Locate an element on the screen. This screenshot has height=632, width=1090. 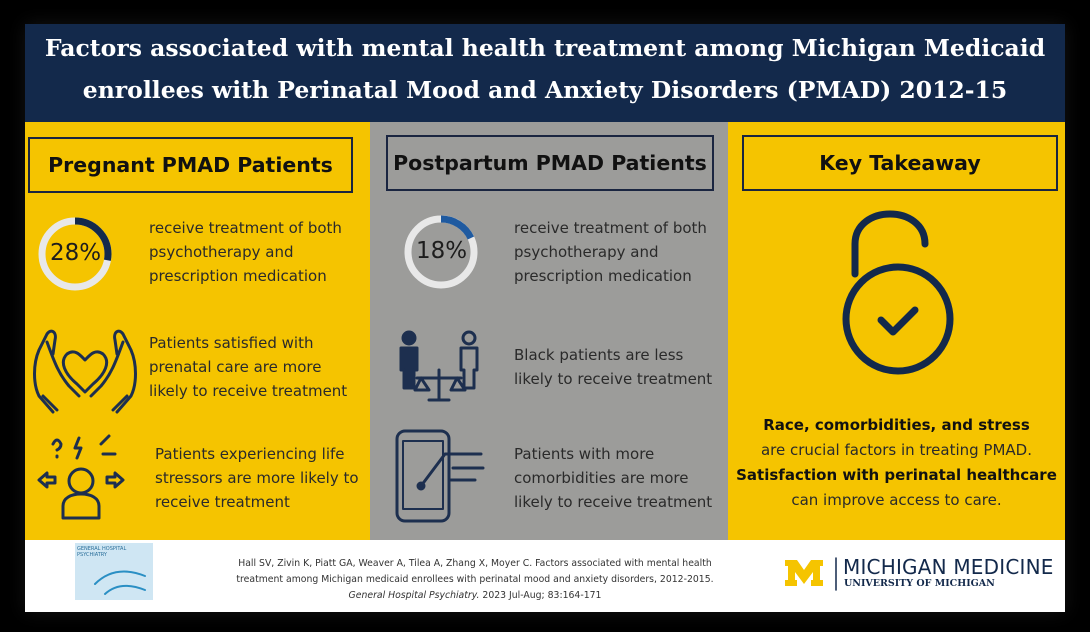
block-m-logo is located at coordinates (804, 573).